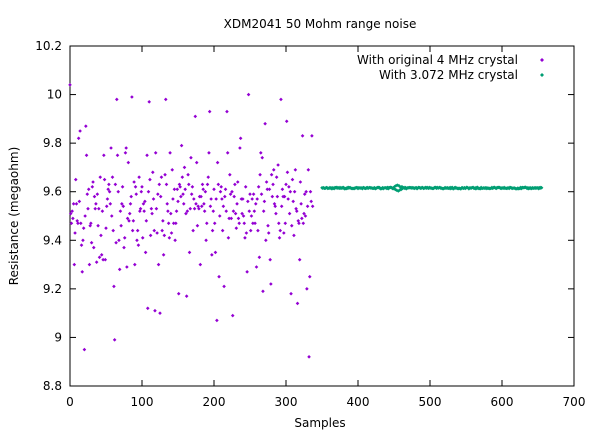 This screenshot has height=434, width=594. What do you see at coordinates (52, 143) in the screenshot?
I see `y-tick-label: 9.8` at bounding box center [52, 143].